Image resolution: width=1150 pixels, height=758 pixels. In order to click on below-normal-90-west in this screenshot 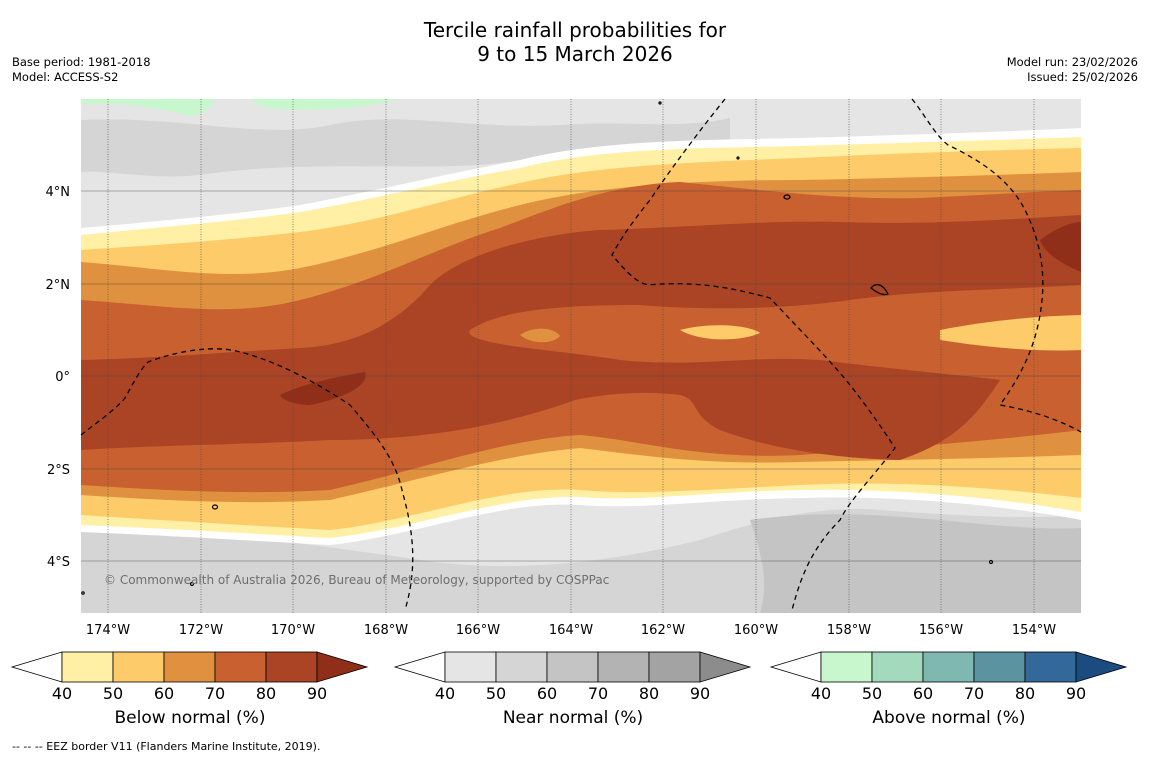, I will do `click(323, 388)`.